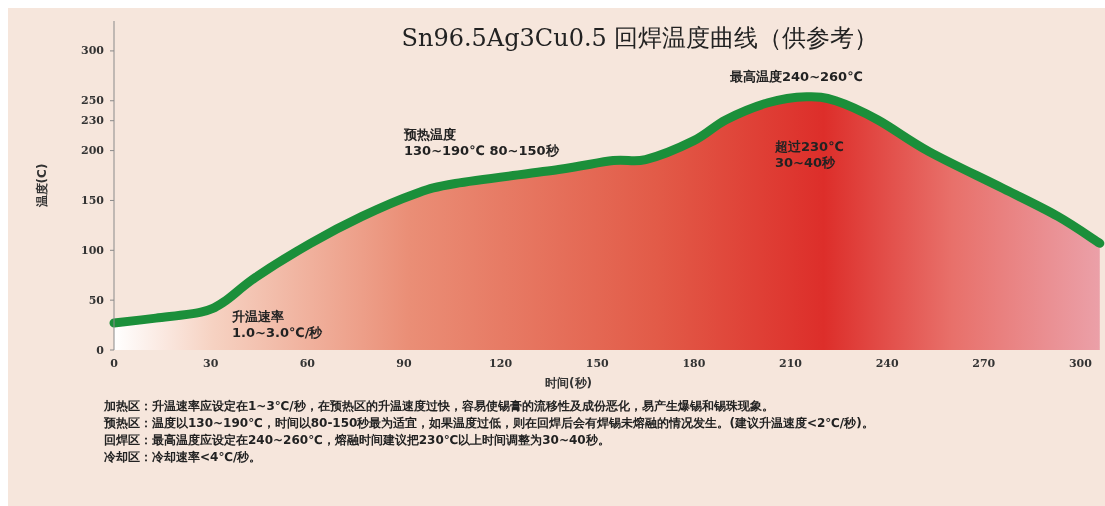  I want to click on x-tick-label: 180, so click(694, 363).